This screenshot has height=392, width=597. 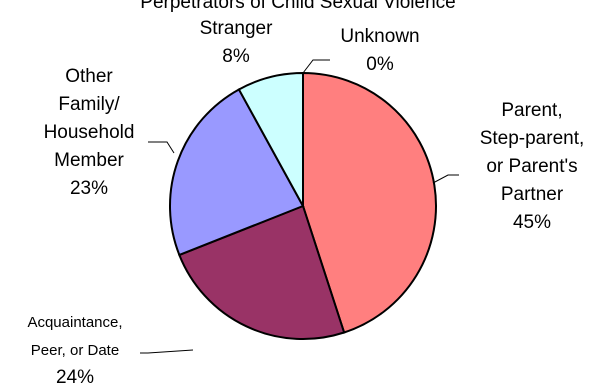 What do you see at coordinates (531, 110) in the screenshot?
I see `slice-label-line: Parent,` at bounding box center [531, 110].